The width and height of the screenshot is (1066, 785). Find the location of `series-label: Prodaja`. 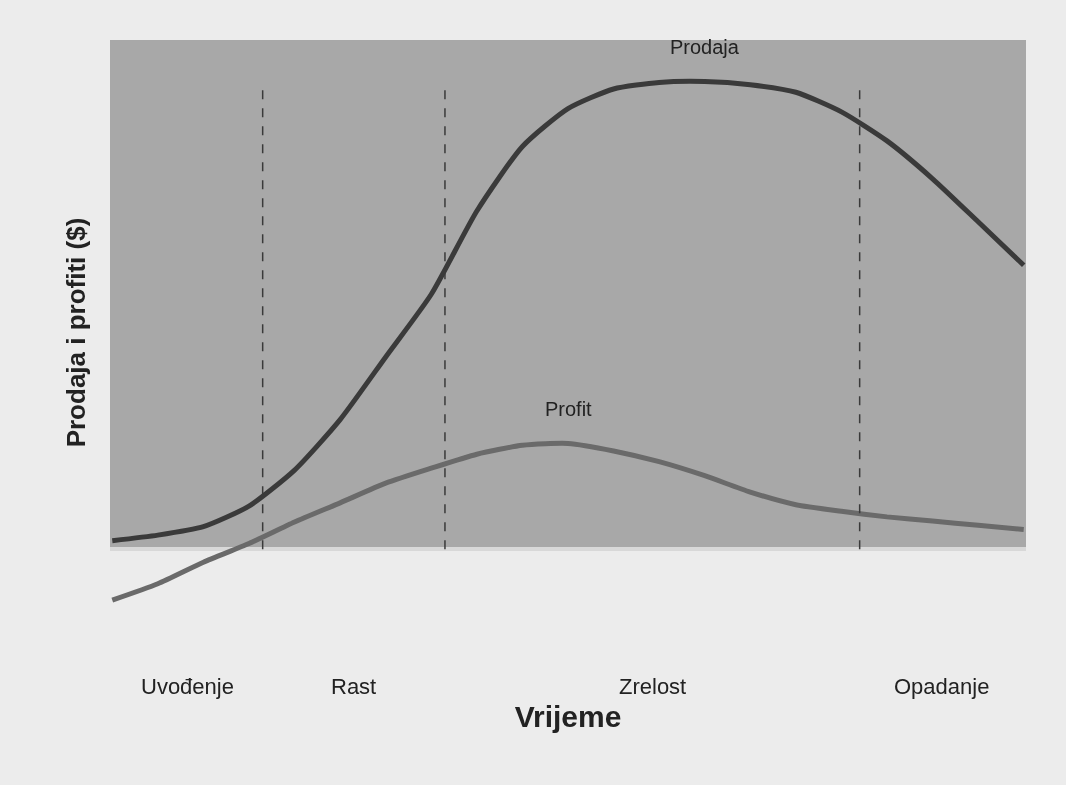

series-label: Prodaja is located at coordinates (705, 47).